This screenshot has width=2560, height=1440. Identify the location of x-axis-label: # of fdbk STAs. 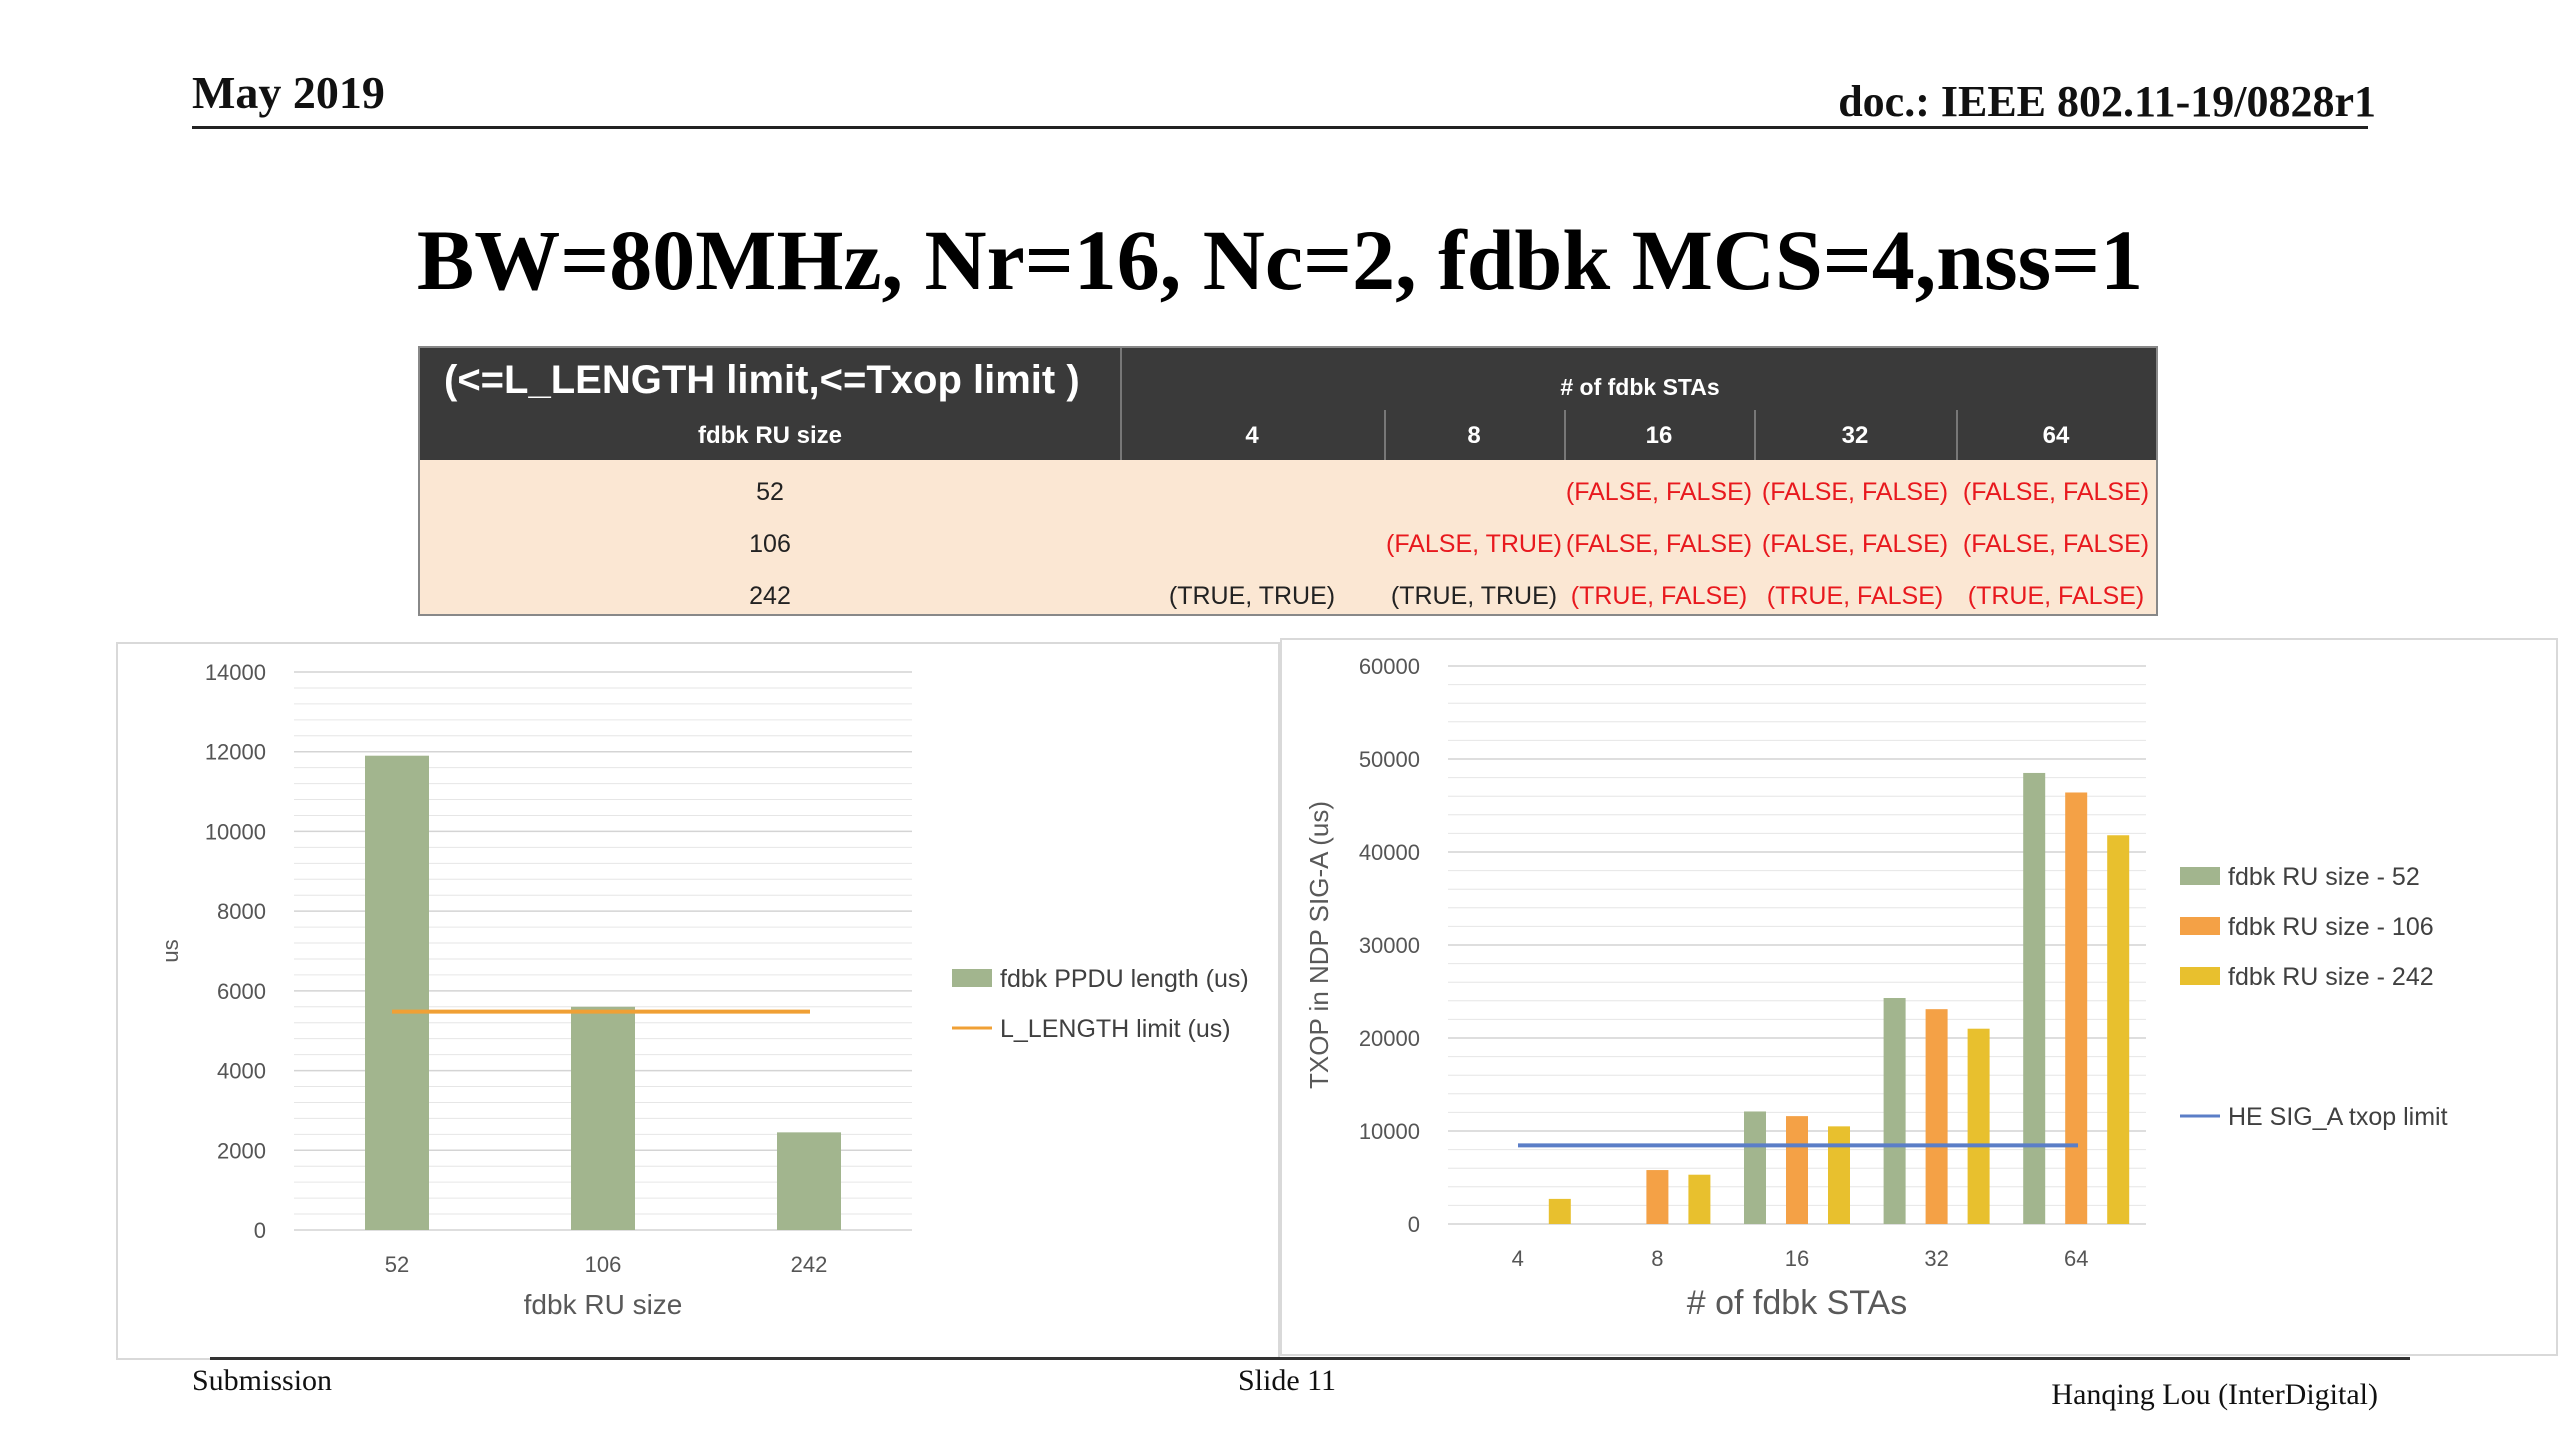
(1797, 1303).